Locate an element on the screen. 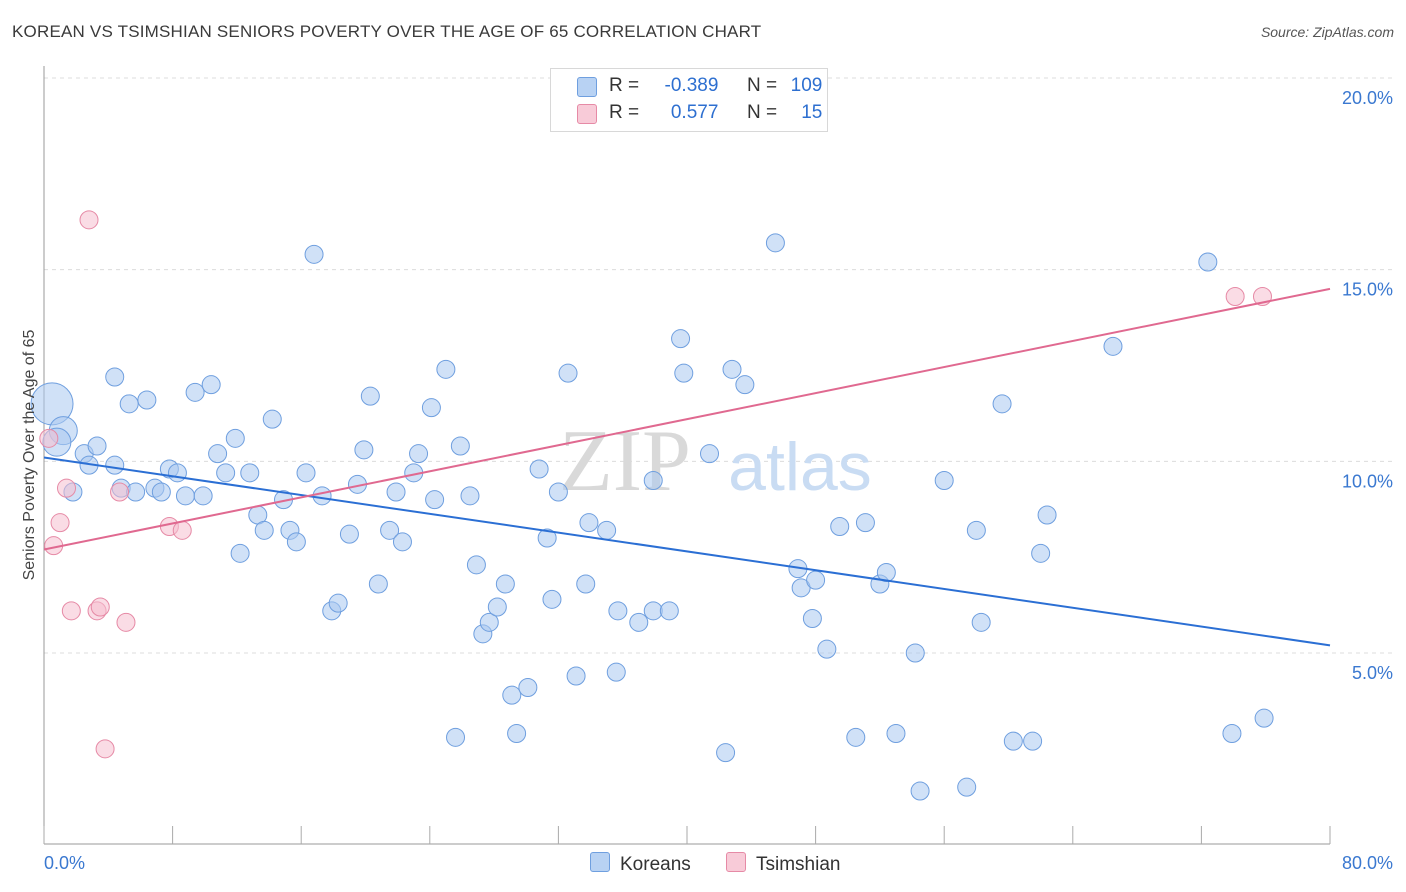 This screenshot has width=1406, height=892. x-tick-label: 0.0% is located at coordinates (64, 863).